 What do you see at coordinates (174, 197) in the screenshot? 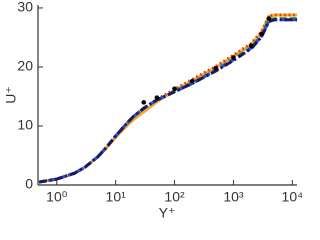
I see `x-tick-label: 10²` at bounding box center [174, 197].